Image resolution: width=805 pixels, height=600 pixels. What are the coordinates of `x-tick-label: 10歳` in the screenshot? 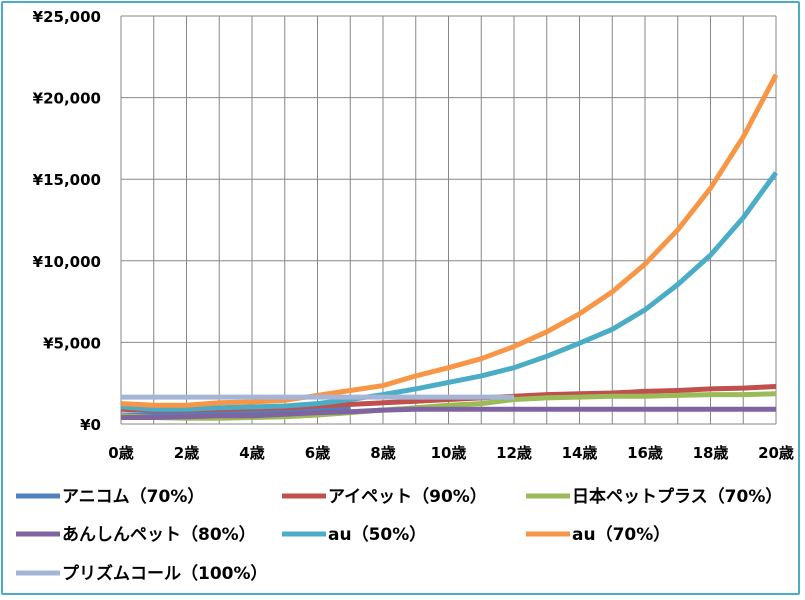 It's located at (449, 453).